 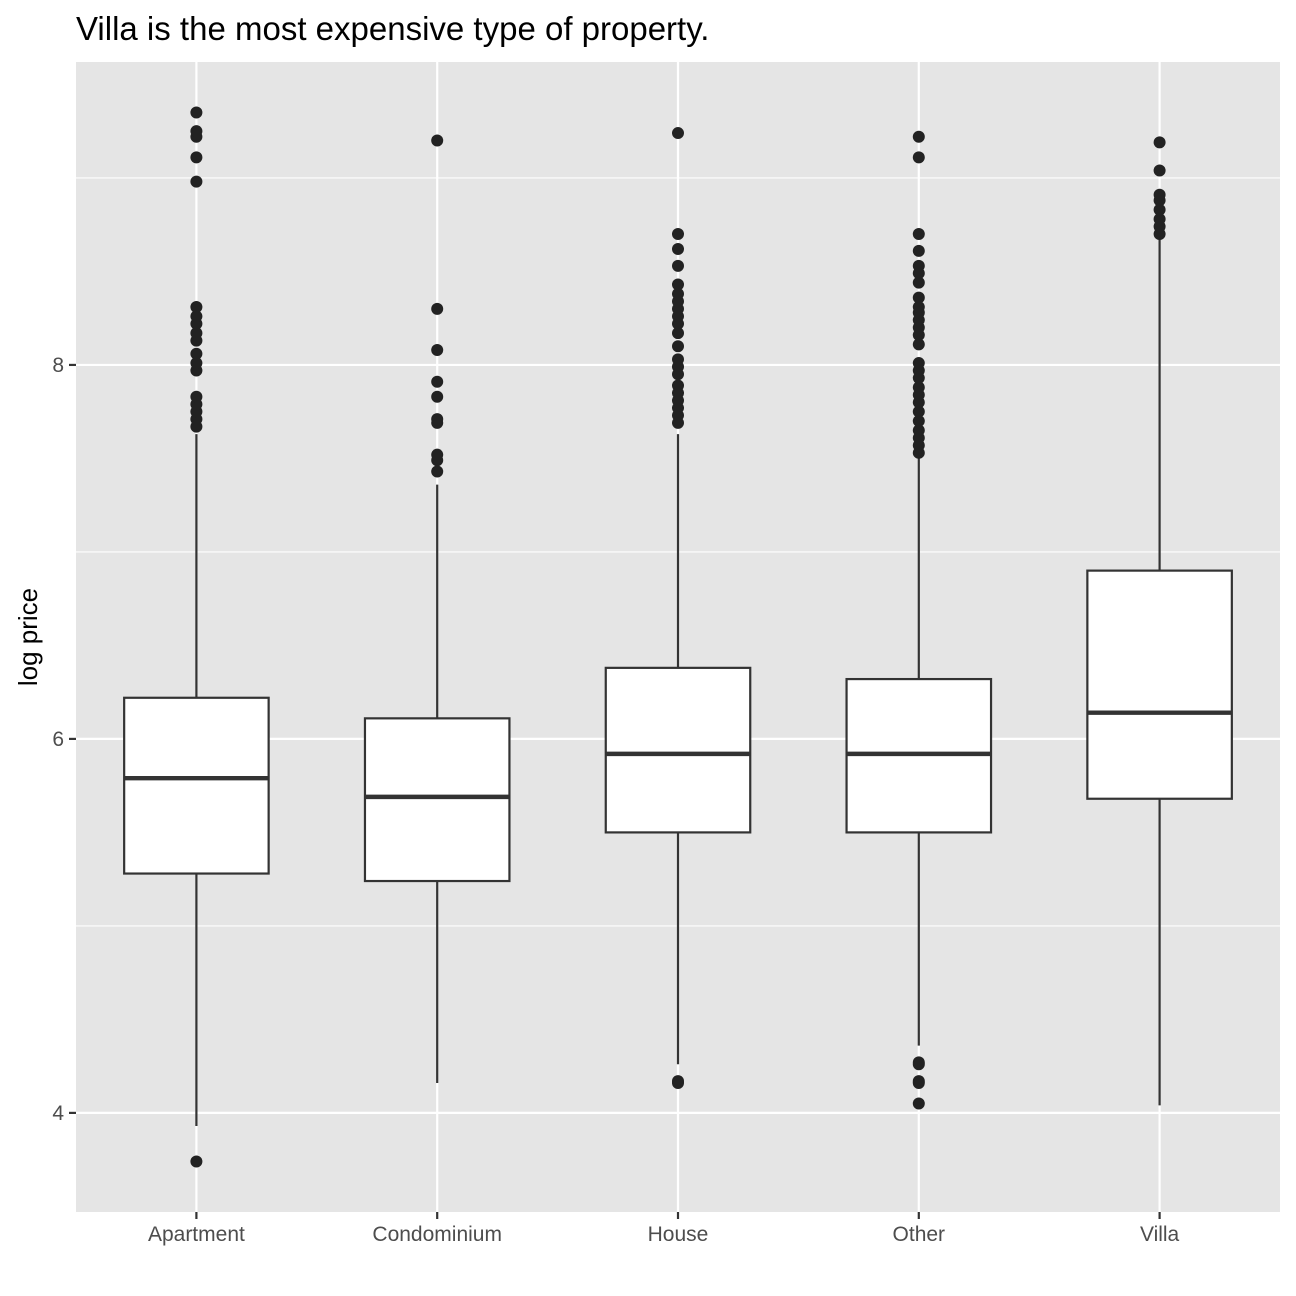 What do you see at coordinates (196, 637) in the screenshot?
I see `box-apartment` at bounding box center [196, 637].